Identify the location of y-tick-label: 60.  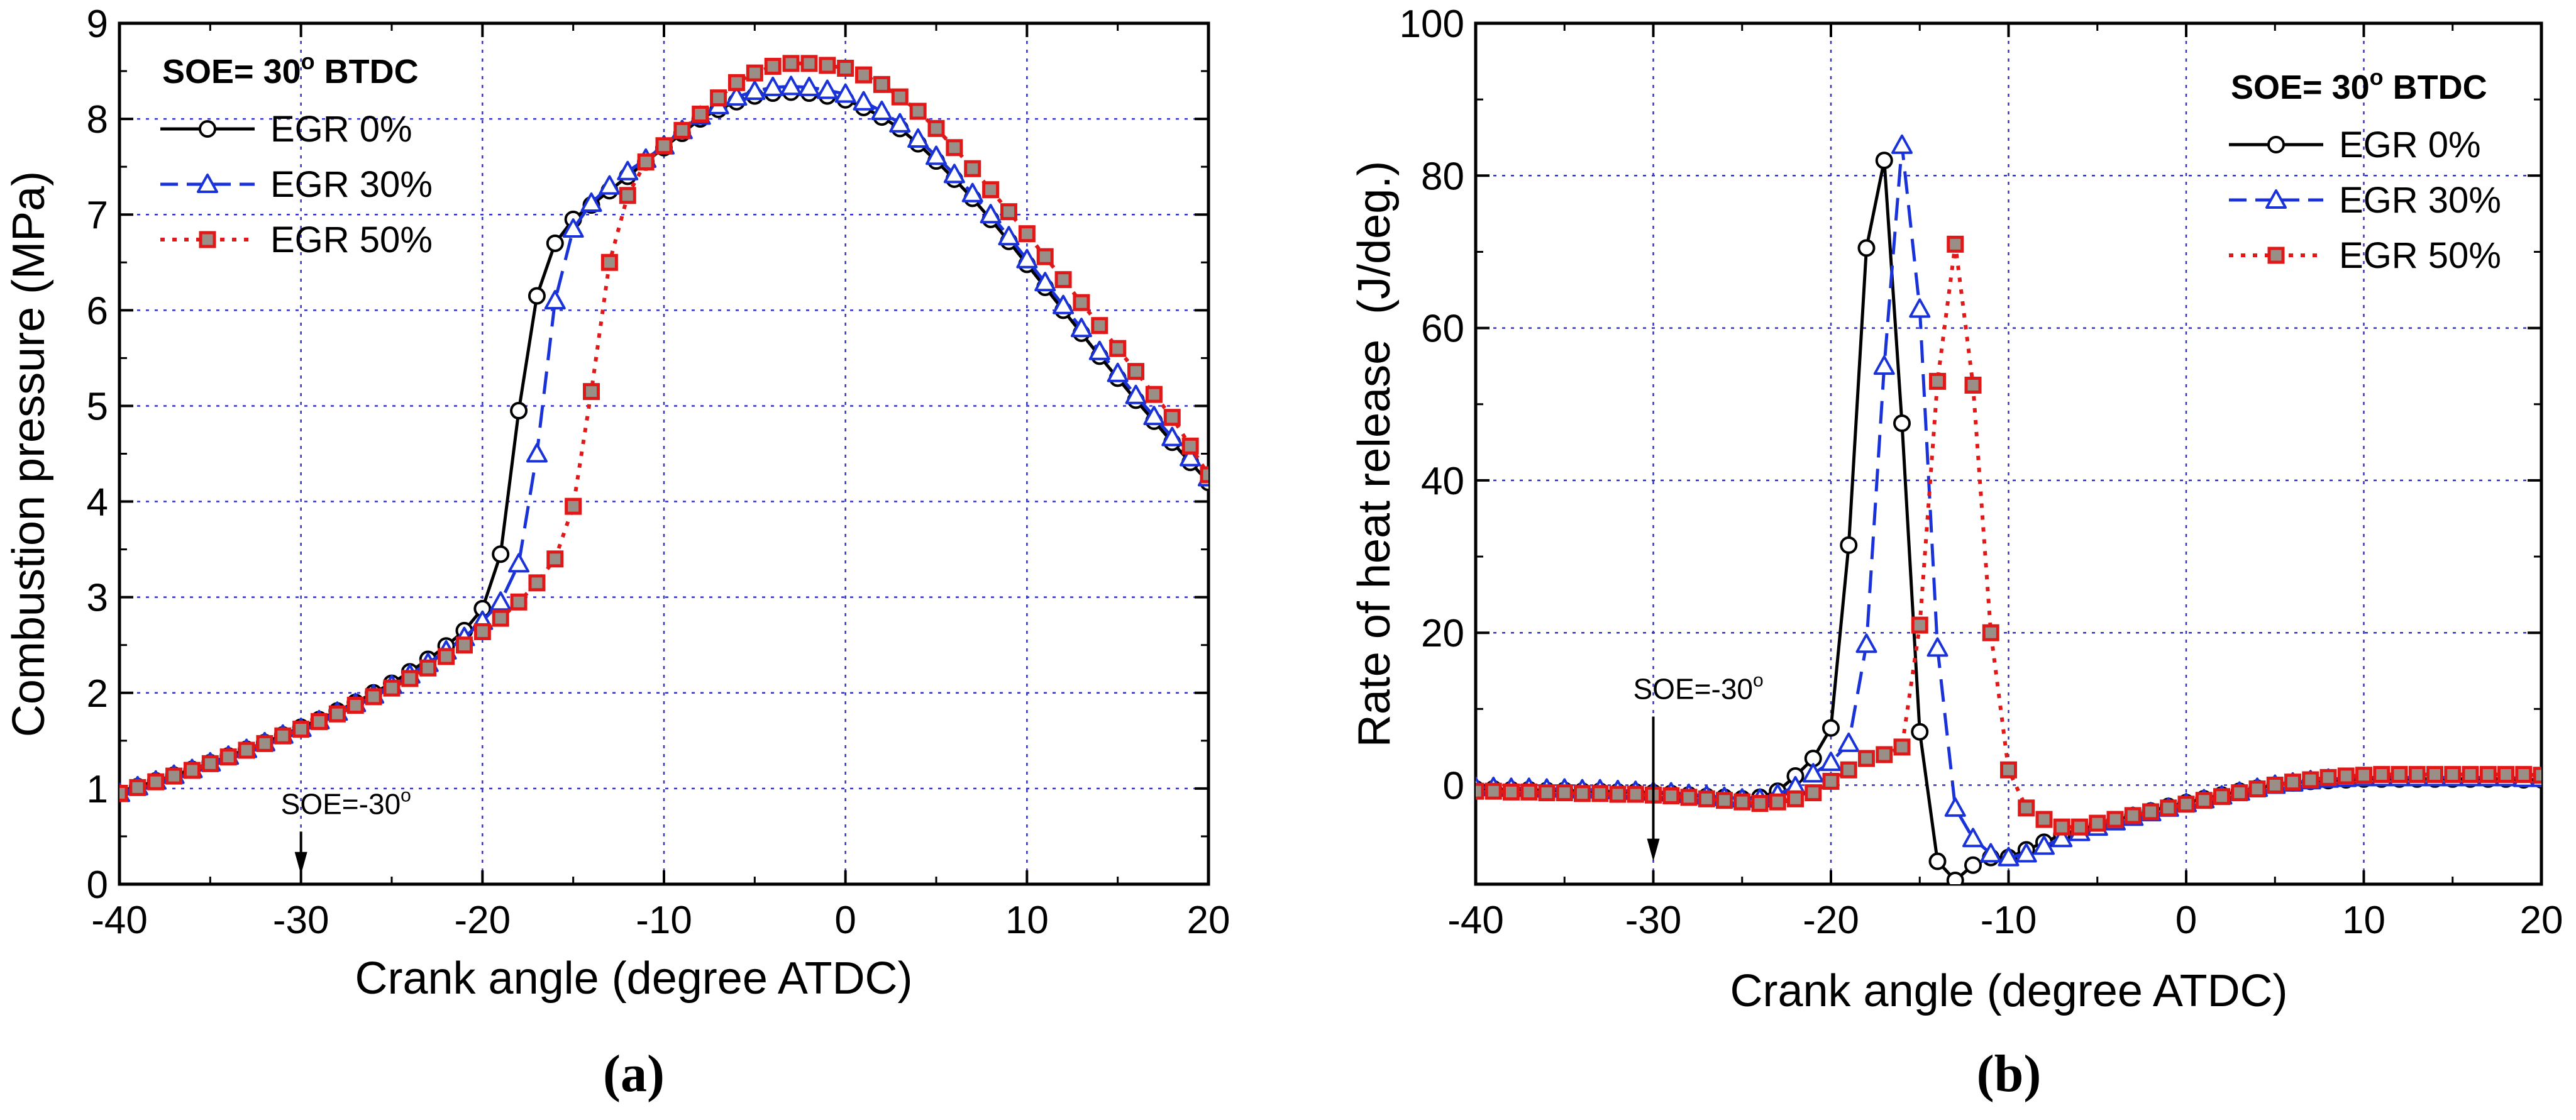
(1442, 329).